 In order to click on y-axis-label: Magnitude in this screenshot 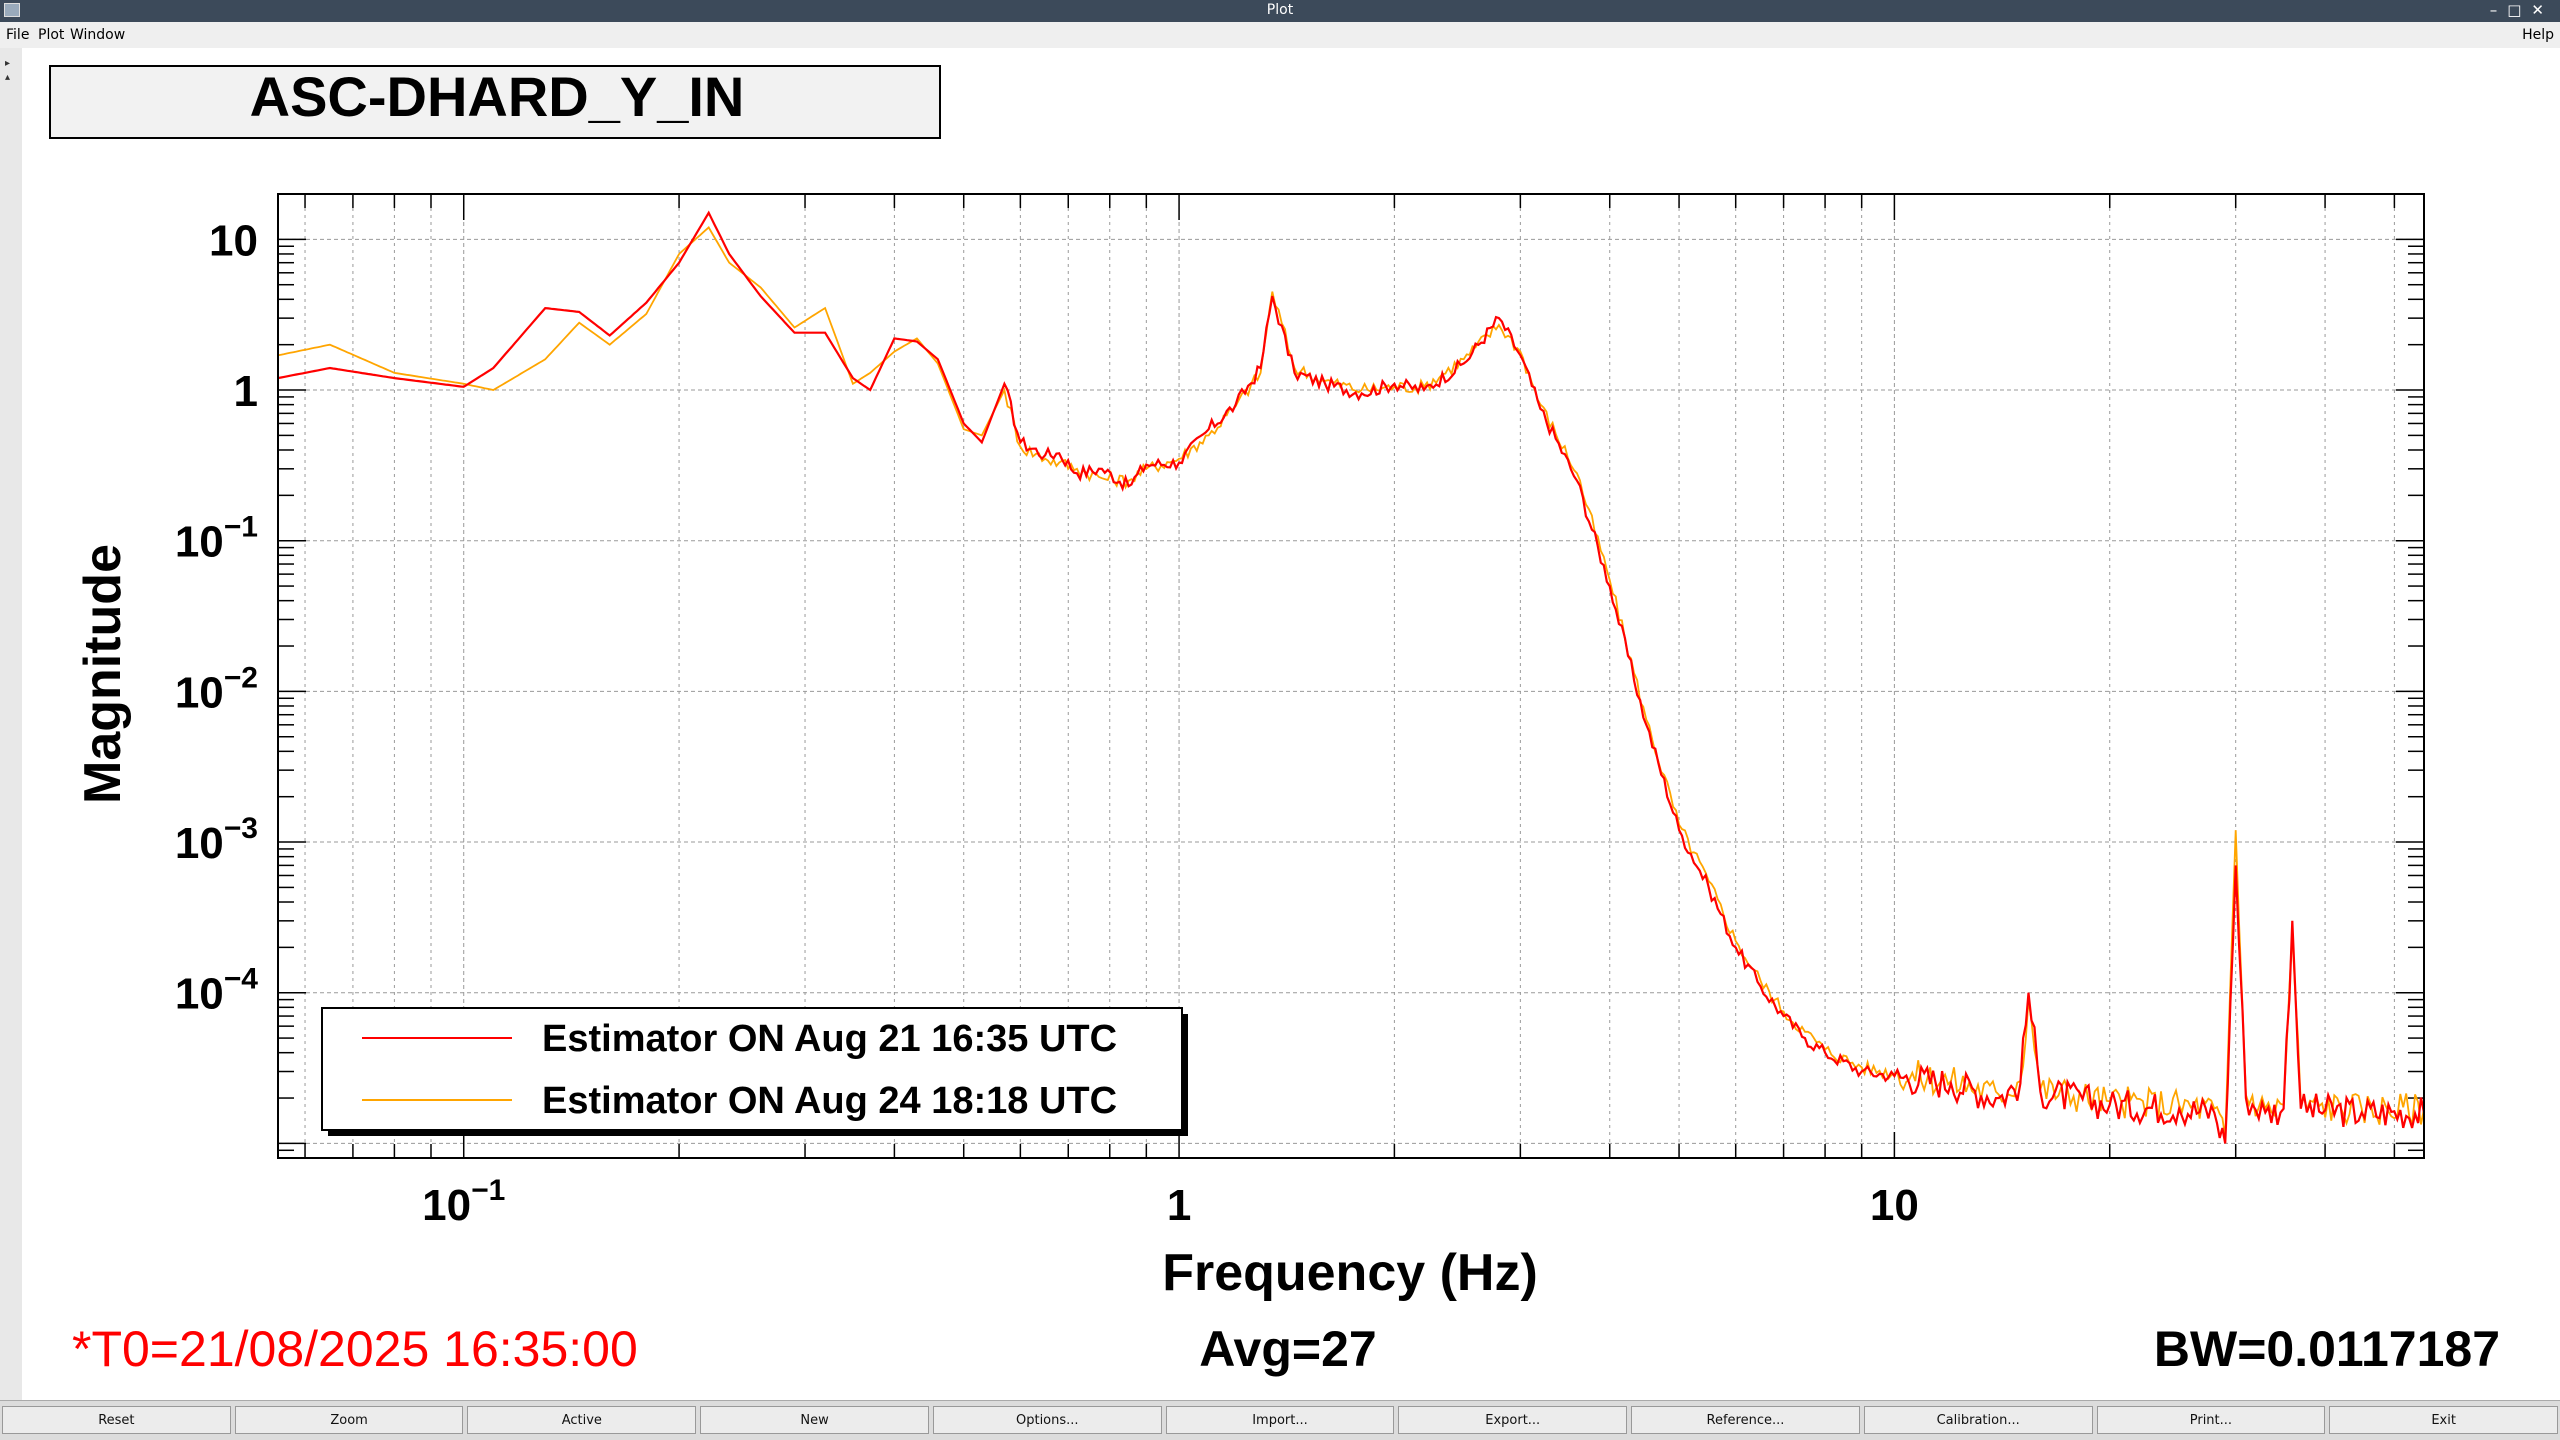, I will do `click(103, 674)`.